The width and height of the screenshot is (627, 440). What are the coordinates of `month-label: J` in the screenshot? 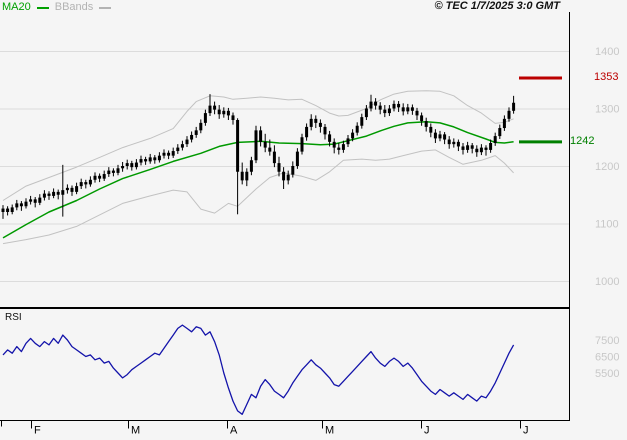 It's located at (526, 431).